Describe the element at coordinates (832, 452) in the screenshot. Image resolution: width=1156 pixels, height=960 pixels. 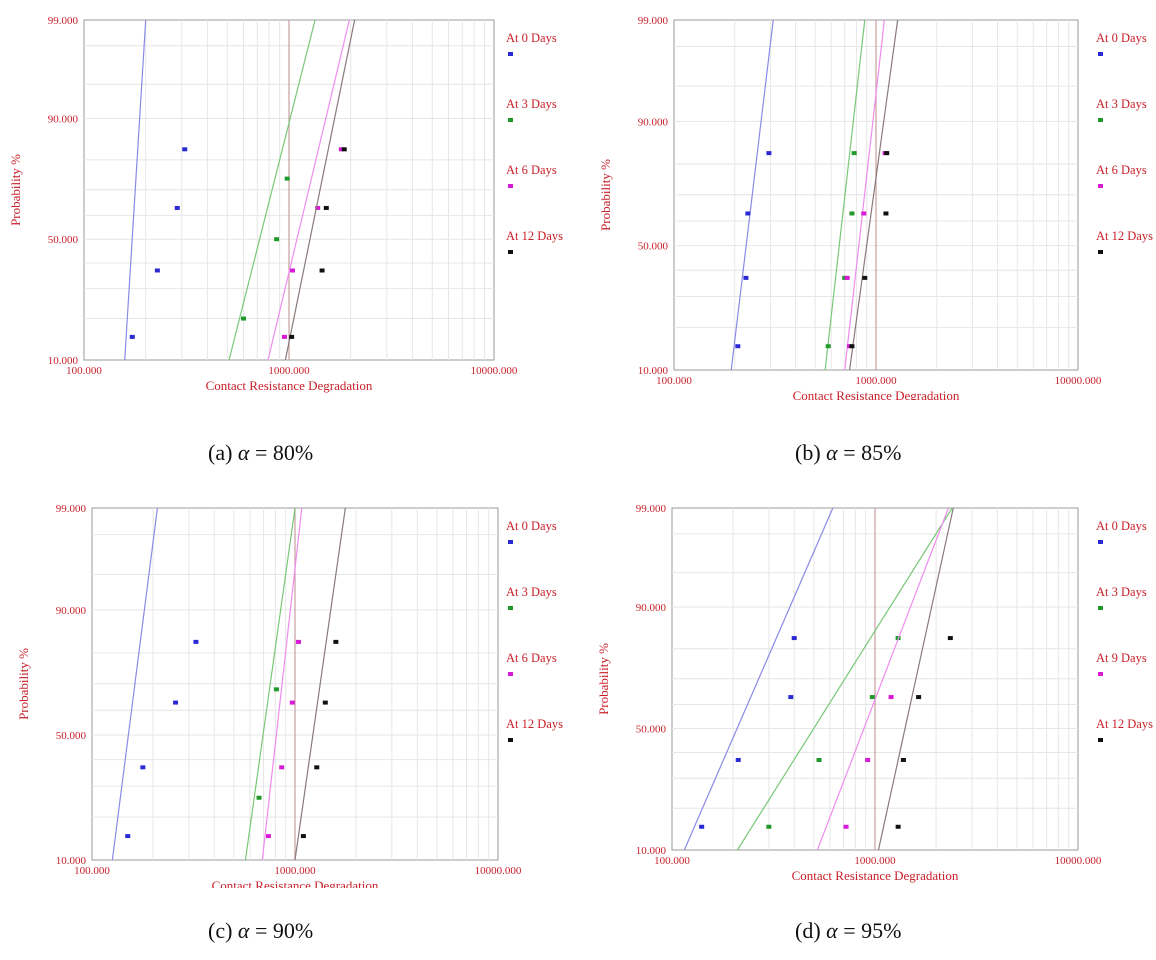
I see `caption-symbol: α` at that location.